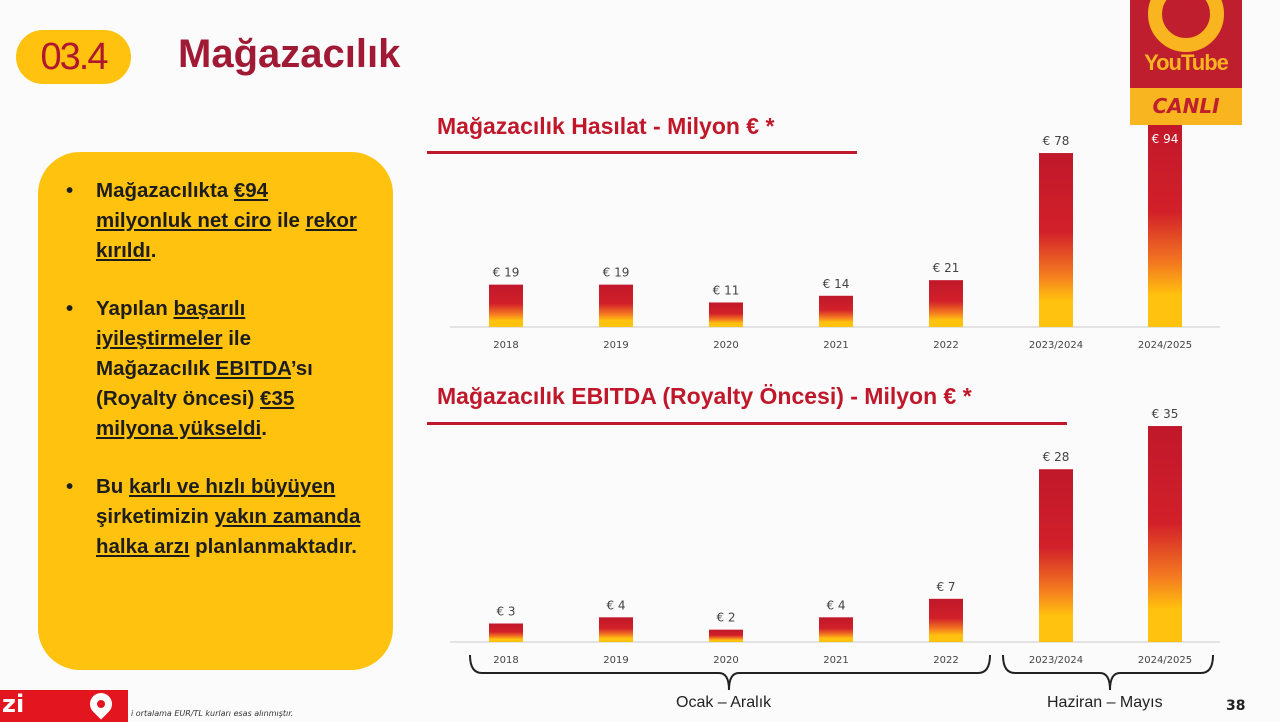 The image size is (1280, 722). Describe the element at coordinates (1186, 4) in the screenshot. I see `crest-year: 1905` at that location.